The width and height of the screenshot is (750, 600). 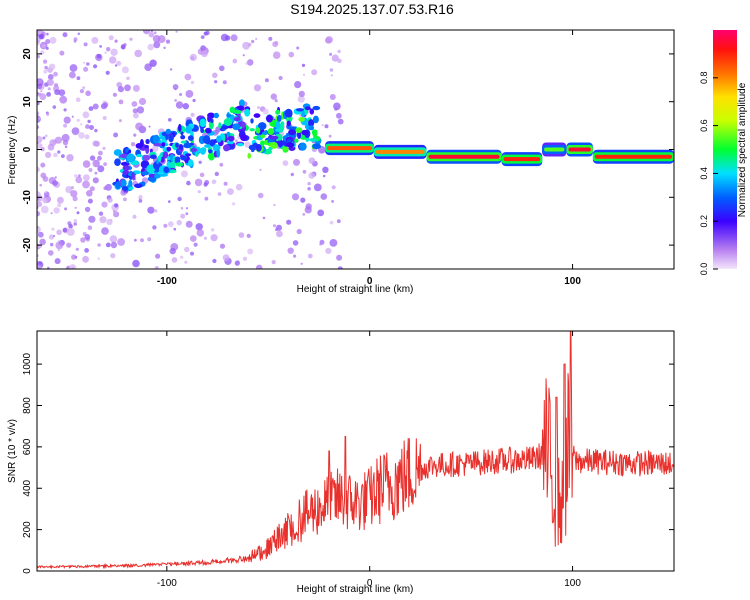 I want to click on spectrogram-ylabel: Frequency (Hz), so click(x=12, y=150).